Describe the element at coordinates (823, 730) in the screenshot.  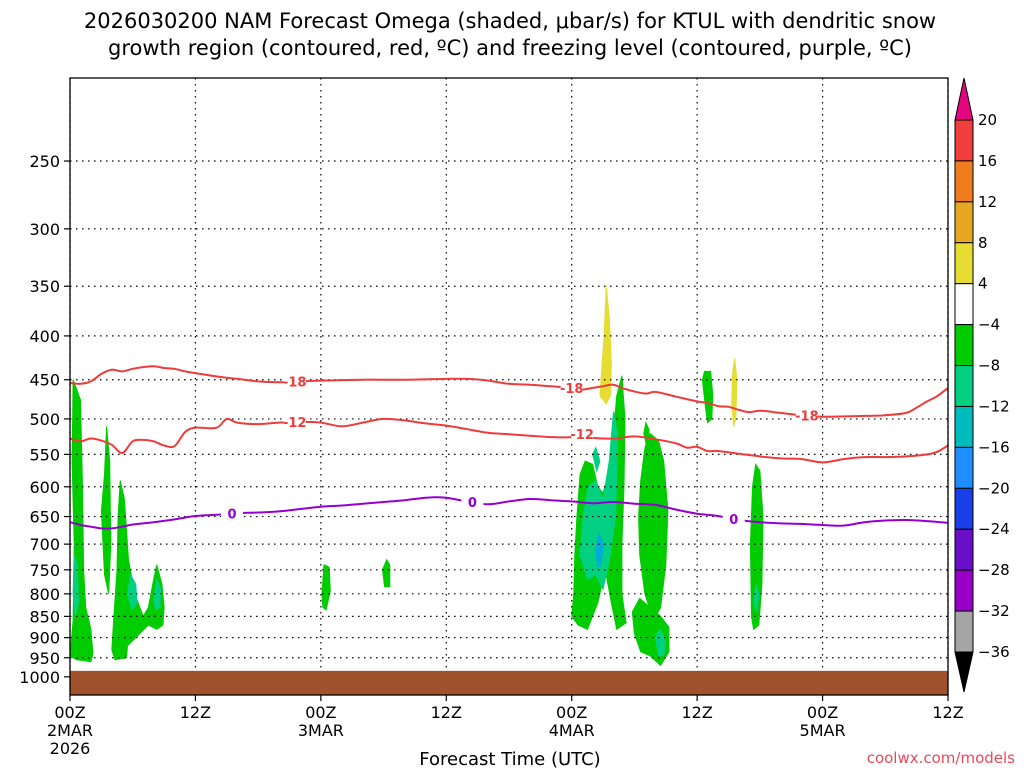
I see `x-tick-date-label: 5MAR` at that location.